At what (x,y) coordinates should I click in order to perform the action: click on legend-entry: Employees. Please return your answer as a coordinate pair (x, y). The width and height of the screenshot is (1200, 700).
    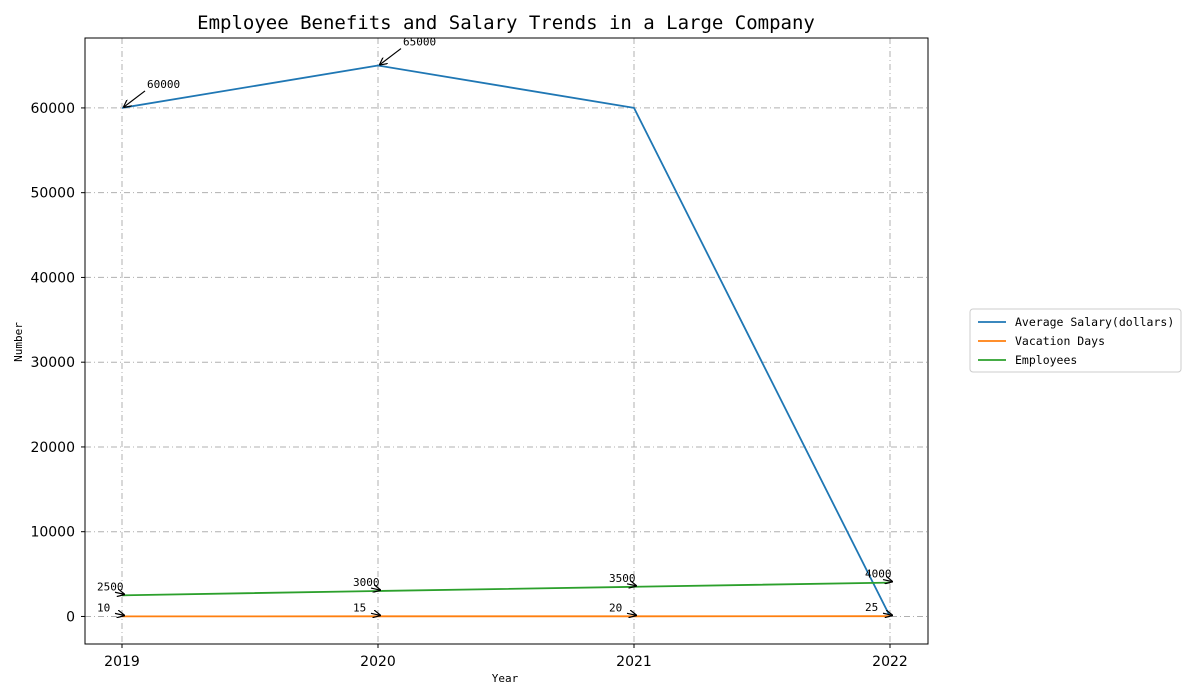
    Looking at the image, I should click on (1046, 360).